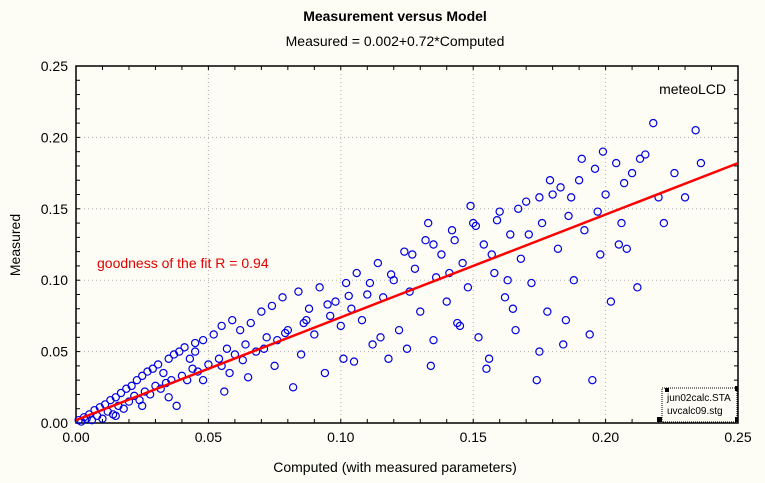 This screenshot has width=765, height=483. I want to click on x-tick-label: 0.15, so click(473, 437).